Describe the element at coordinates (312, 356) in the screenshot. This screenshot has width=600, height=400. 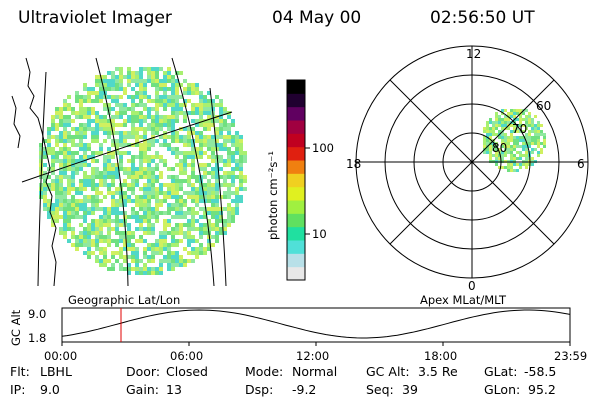
I see `time-tick-1200: 12:00` at that location.